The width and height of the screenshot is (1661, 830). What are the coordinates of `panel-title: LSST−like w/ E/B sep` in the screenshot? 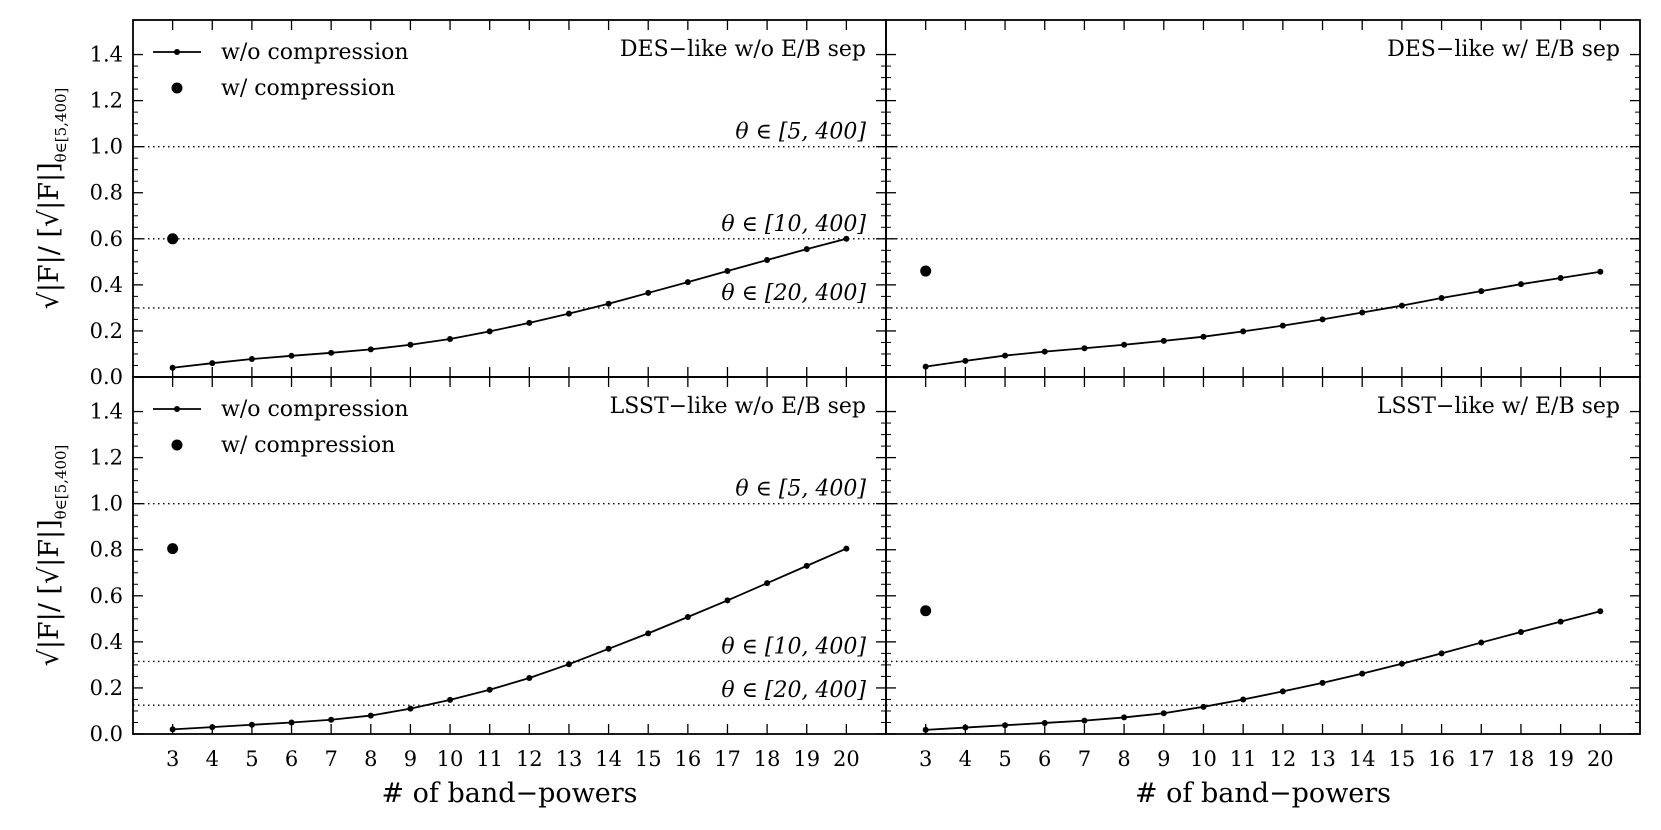 It's located at (1498, 406).